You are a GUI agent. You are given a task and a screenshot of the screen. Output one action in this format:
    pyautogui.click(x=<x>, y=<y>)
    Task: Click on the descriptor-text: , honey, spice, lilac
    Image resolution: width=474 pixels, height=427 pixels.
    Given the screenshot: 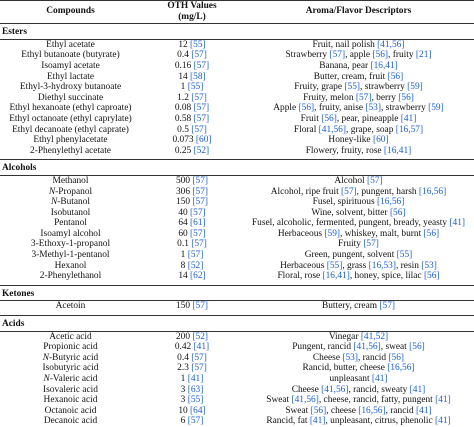 What is the action you would take?
    pyautogui.click(x=386, y=276)
    